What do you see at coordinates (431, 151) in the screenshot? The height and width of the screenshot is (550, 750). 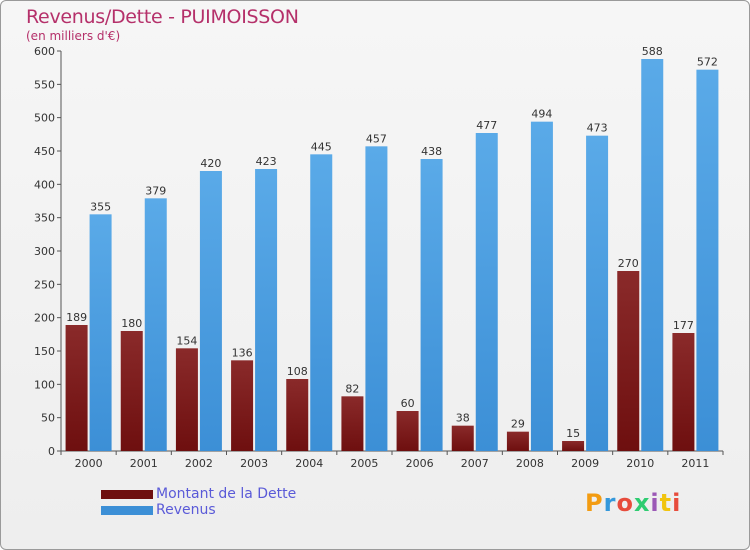 I see `data-label-revenus: 438` at bounding box center [431, 151].